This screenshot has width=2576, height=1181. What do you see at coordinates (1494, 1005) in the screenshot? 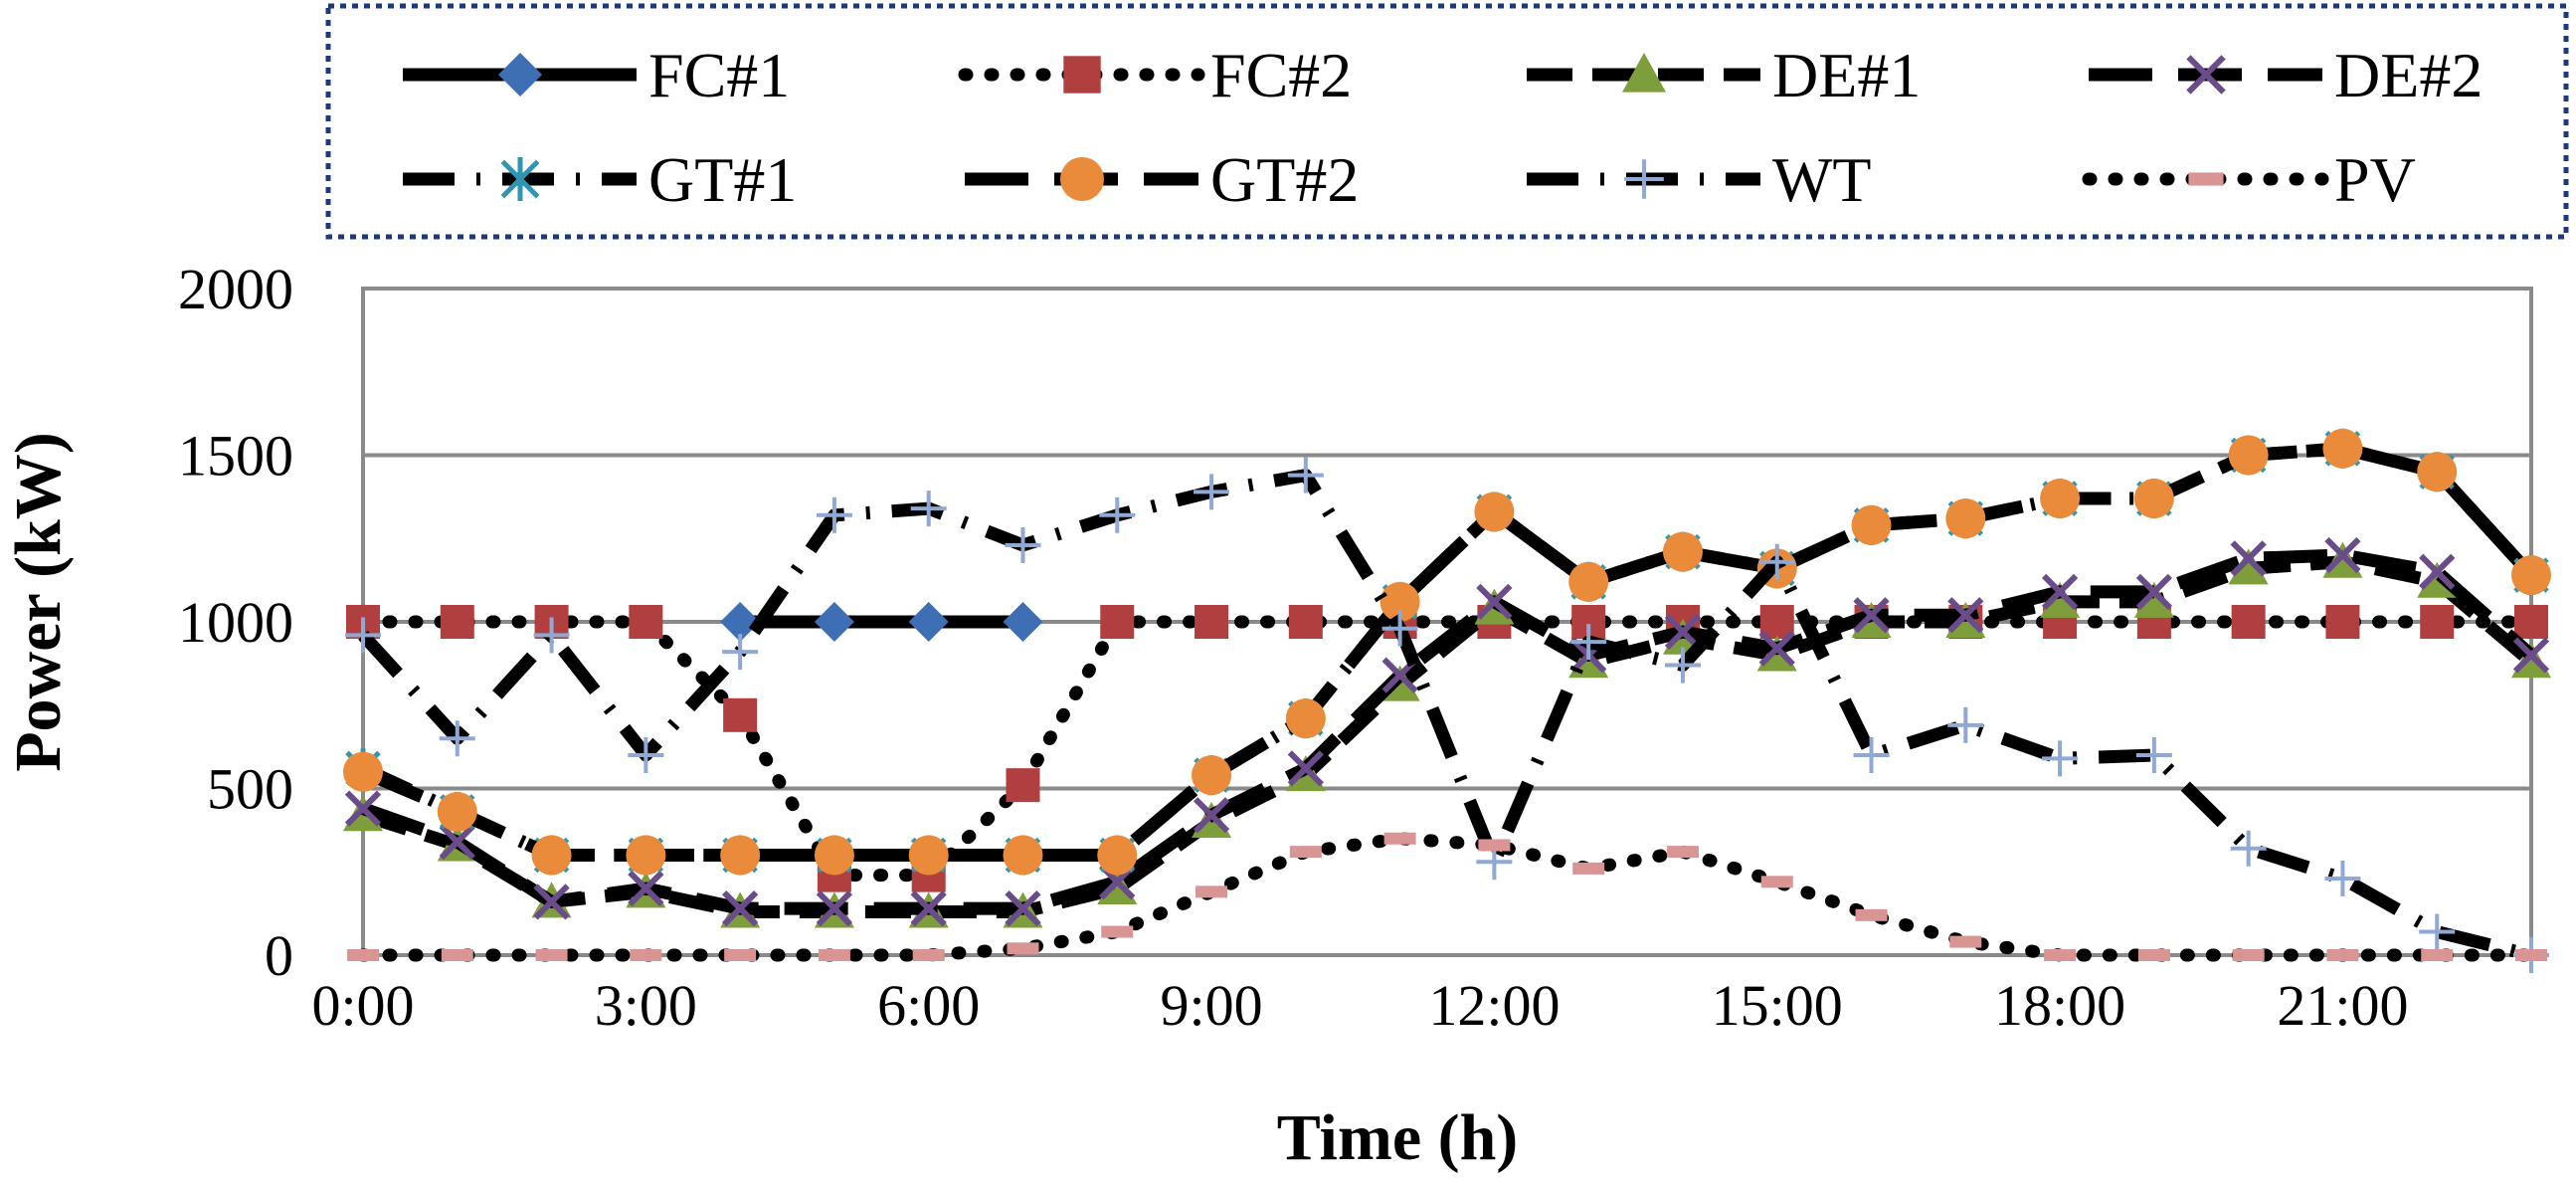
I see `x-tick-label: 12:00` at bounding box center [1494, 1005].